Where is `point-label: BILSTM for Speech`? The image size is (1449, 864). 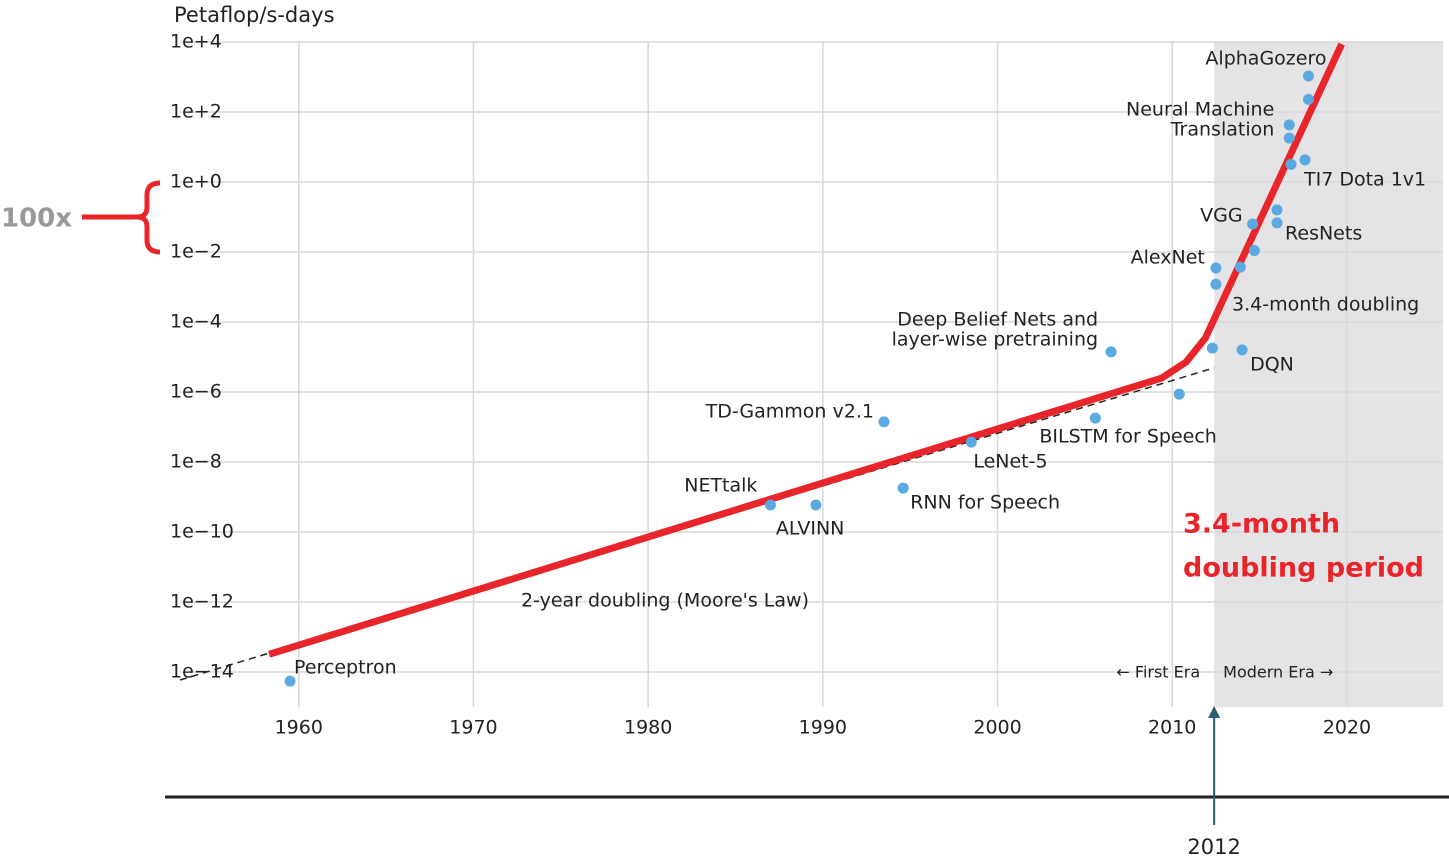 point-label: BILSTM for Speech is located at coordinates (1127, 437).